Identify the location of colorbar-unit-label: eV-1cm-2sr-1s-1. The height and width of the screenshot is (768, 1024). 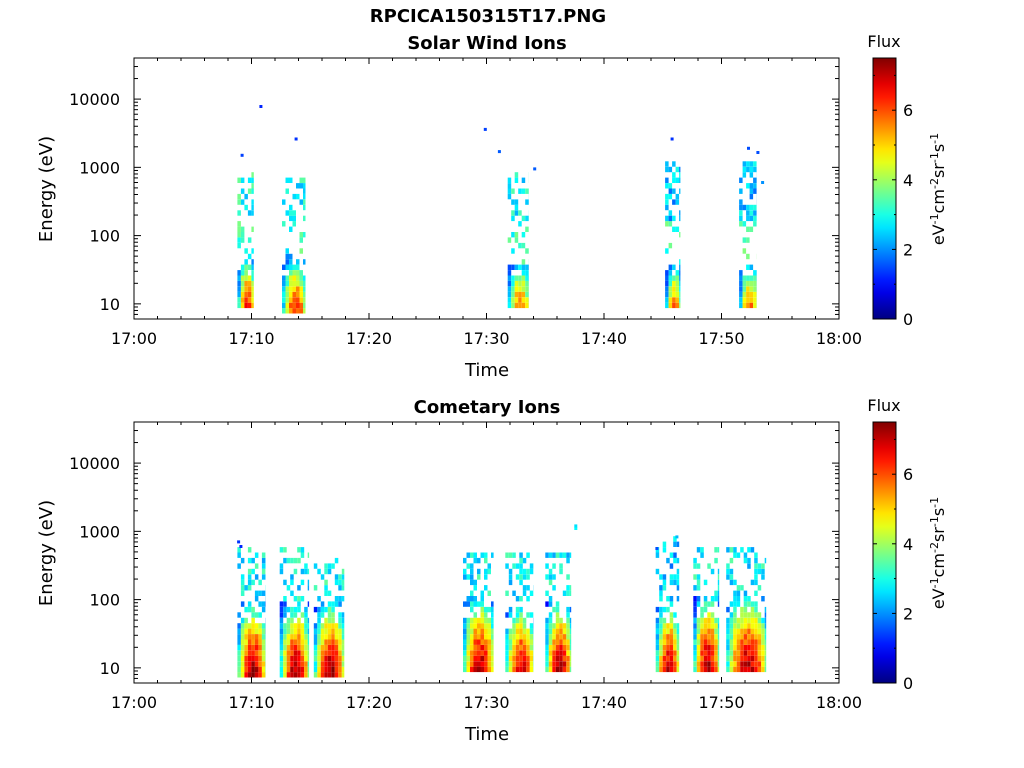
(938, 189).